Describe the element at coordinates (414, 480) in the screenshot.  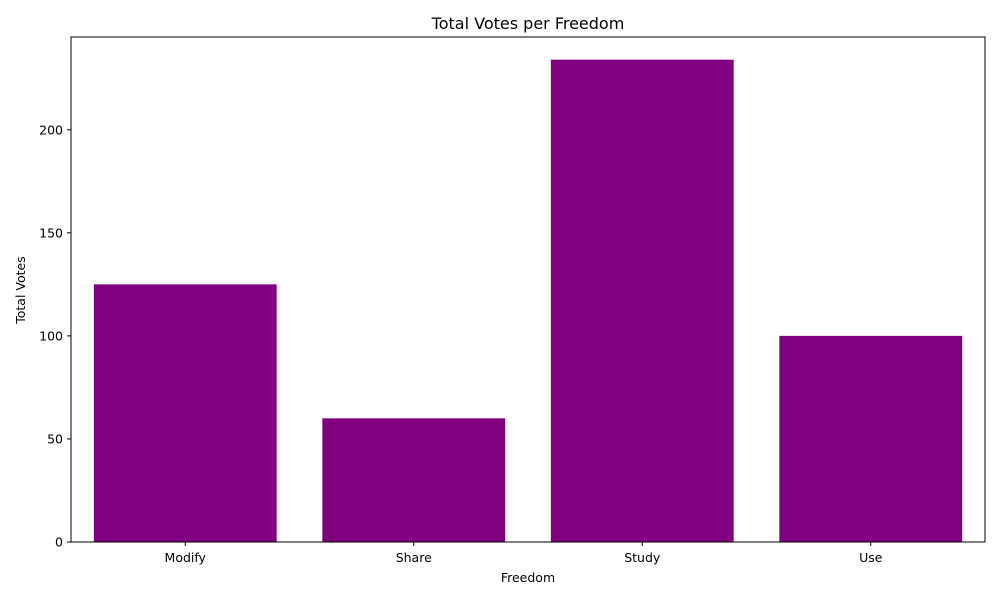
I see `bar-share` at that location.